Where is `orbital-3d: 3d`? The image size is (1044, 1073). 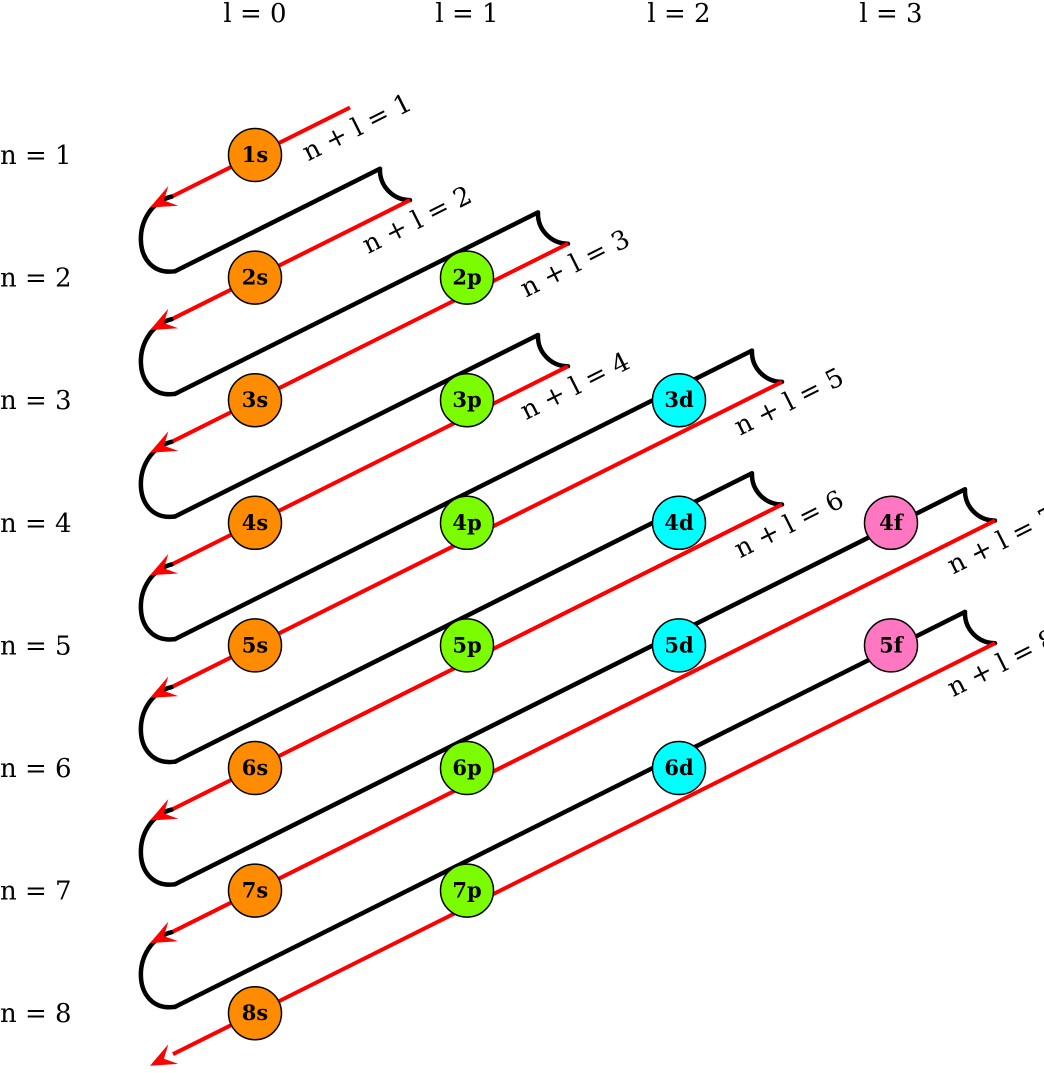 orbital-3d: 3d is located at coordinates (679, 400).